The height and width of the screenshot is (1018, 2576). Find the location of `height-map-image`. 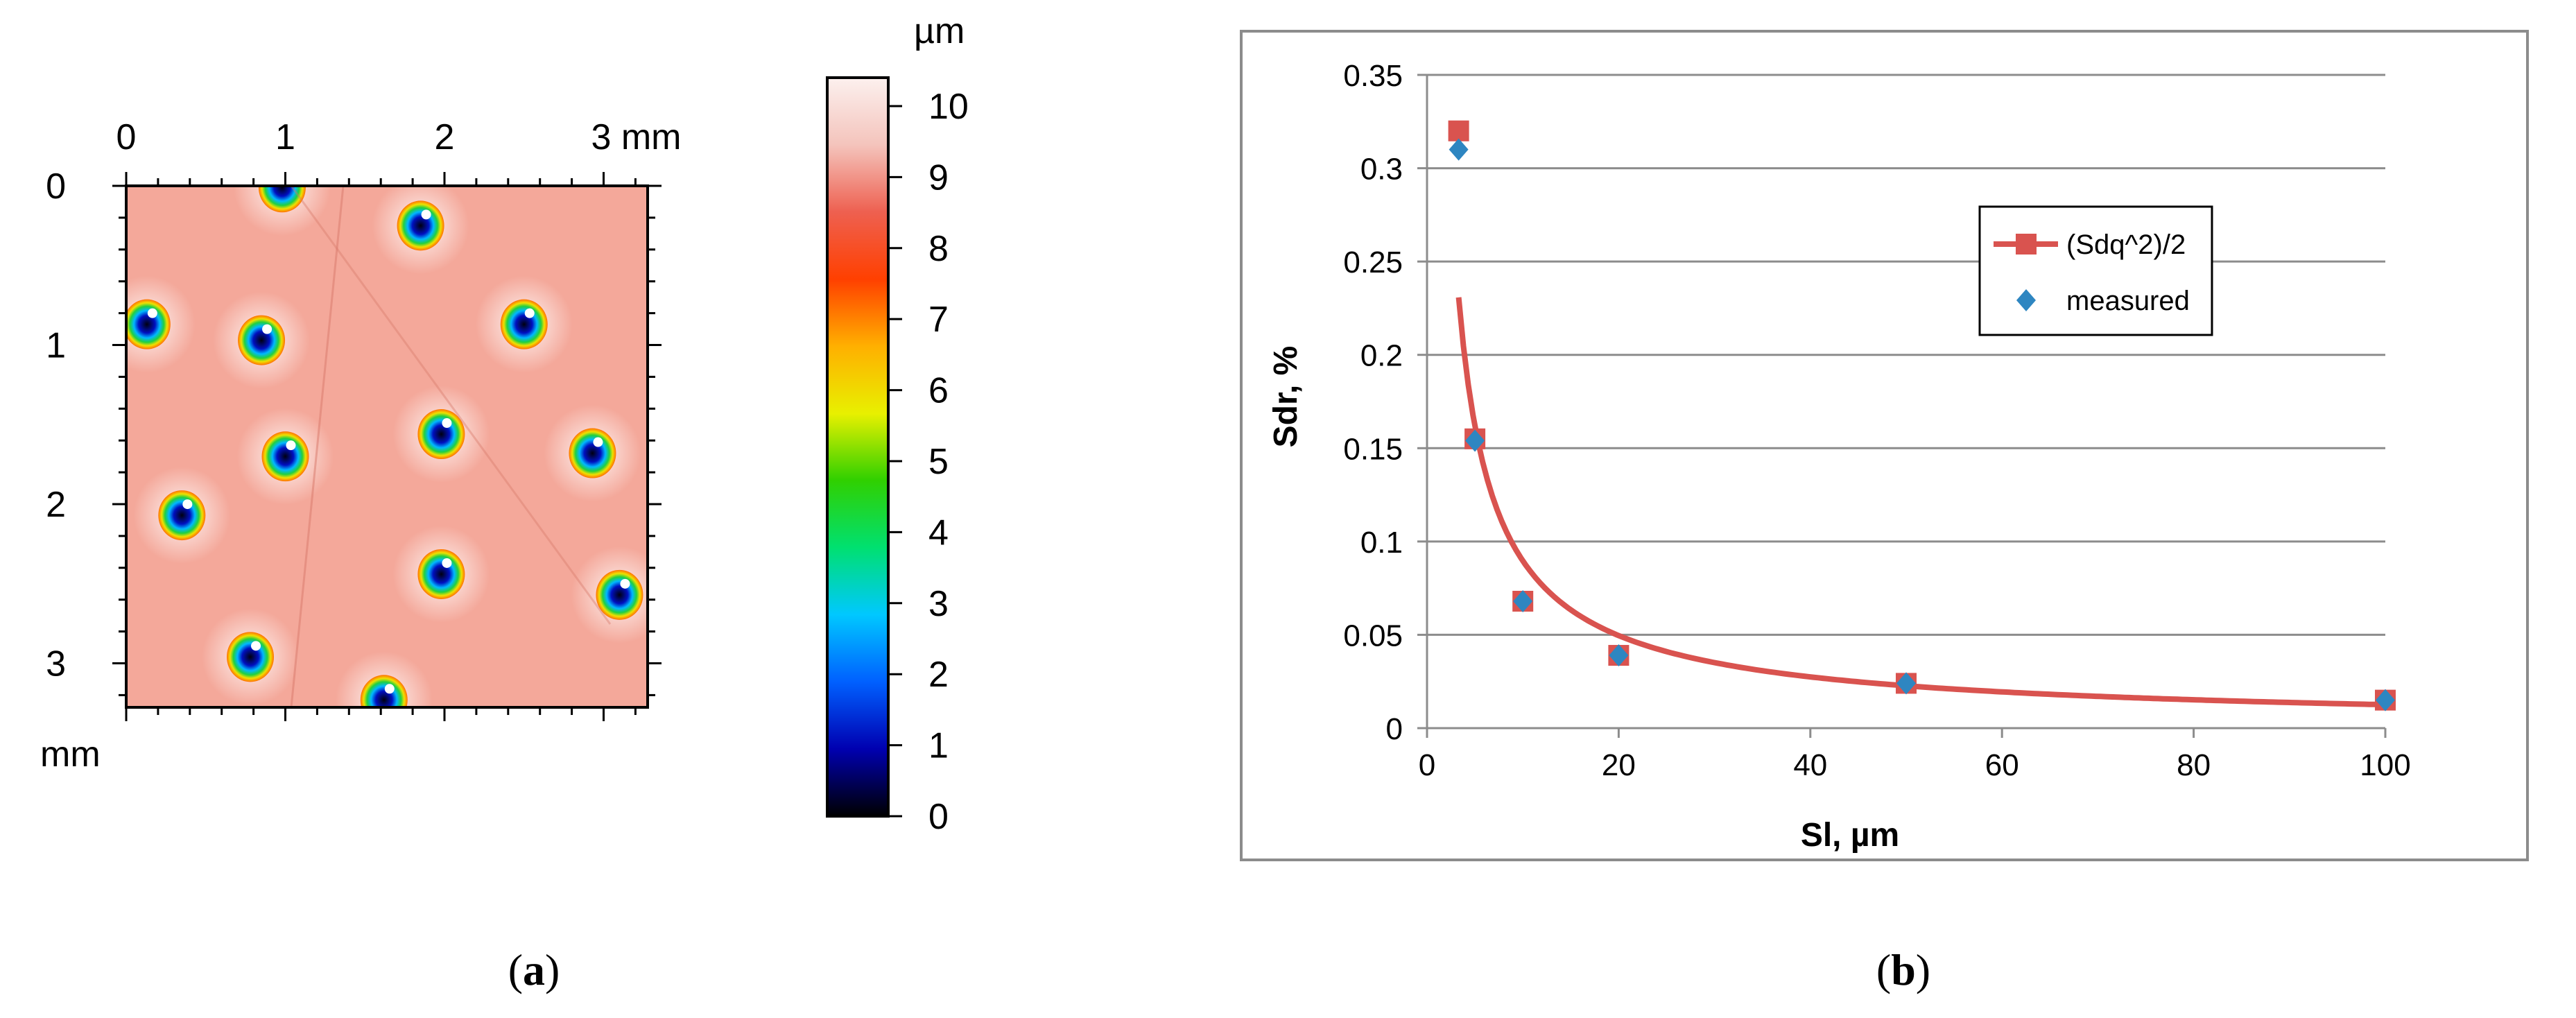

height-map-image is located at coordinates (387, 446).